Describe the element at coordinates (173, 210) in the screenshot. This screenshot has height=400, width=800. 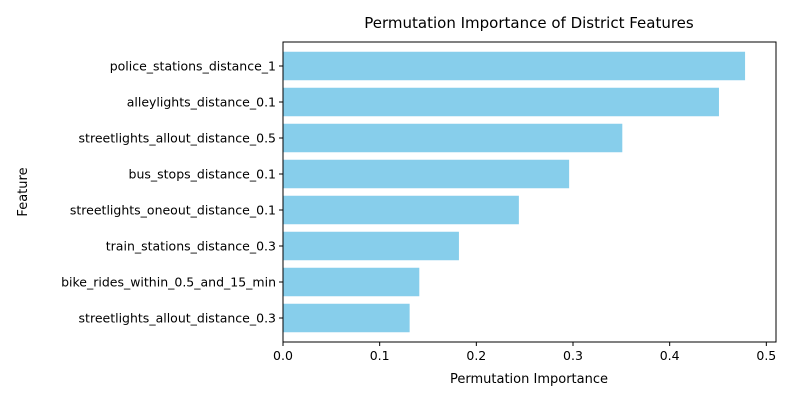
I see `y-tick-label: streetlights_oneout_distance_0.1` at that location.